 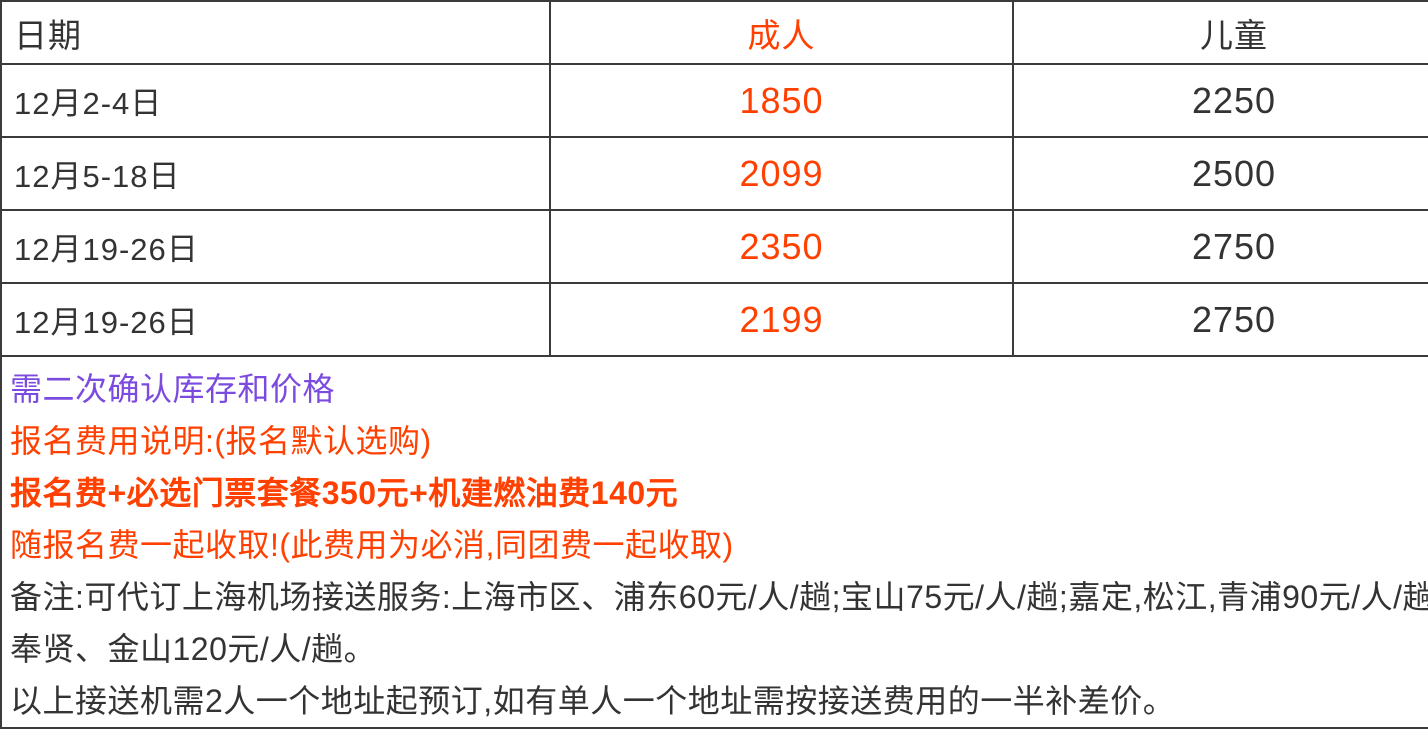 I want to click on note-stock-confirm: 需二次确认库存和价格, so click(x=173, y=389).